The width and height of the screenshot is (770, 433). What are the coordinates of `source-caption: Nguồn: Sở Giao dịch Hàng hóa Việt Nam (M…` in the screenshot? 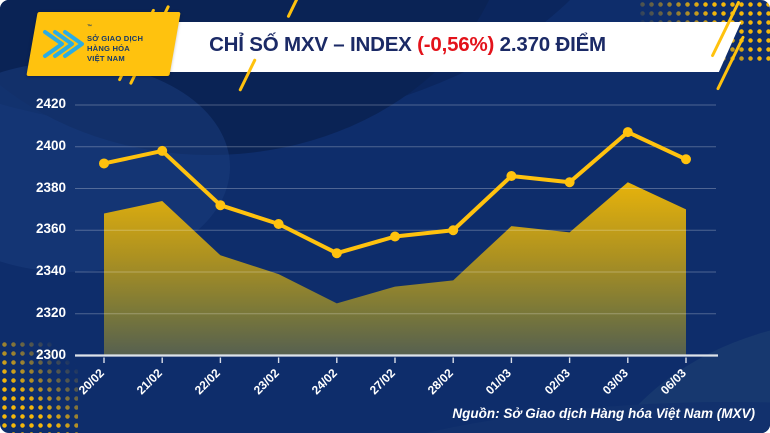 It's located at (603, 413).